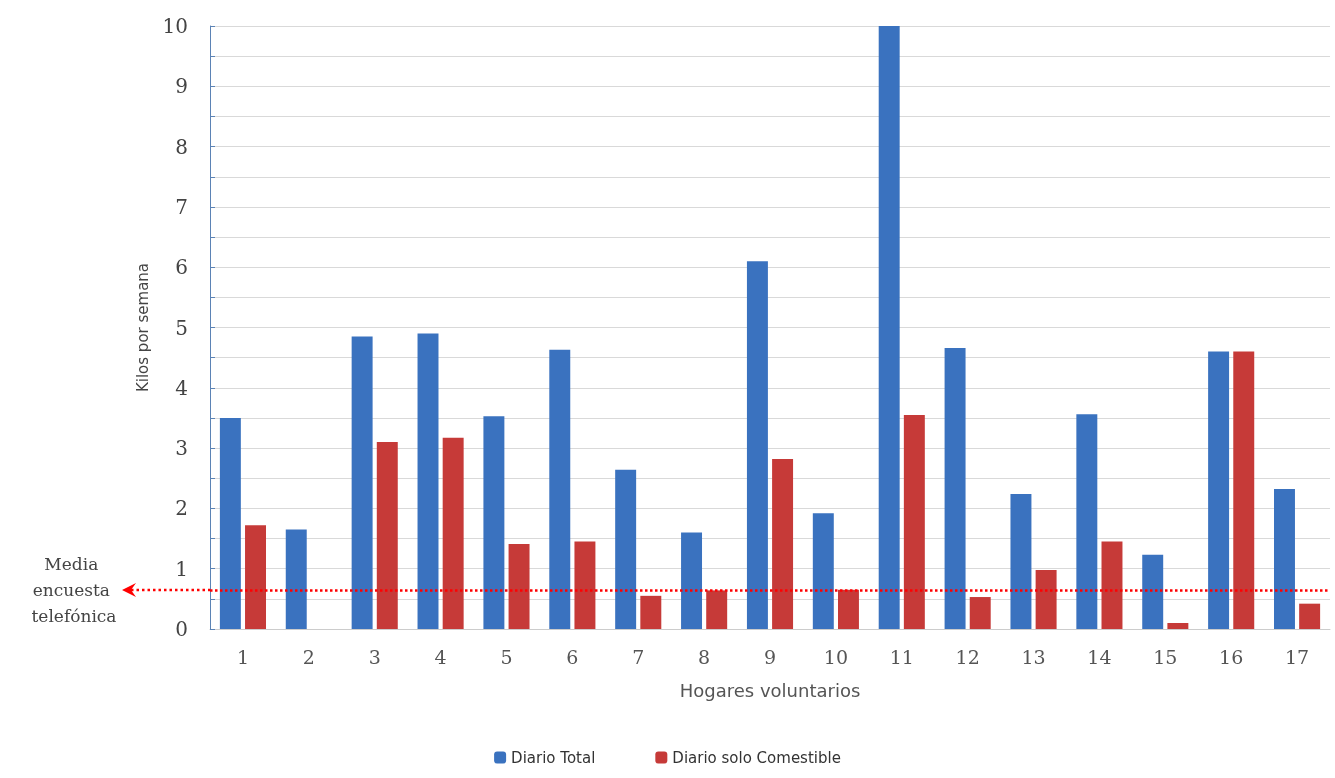 The width and height of the screenshot is (1335, 778). Describe the element at coordinates (181, 508) in the screenshot. I see `y-tick-label: 2` at that location.